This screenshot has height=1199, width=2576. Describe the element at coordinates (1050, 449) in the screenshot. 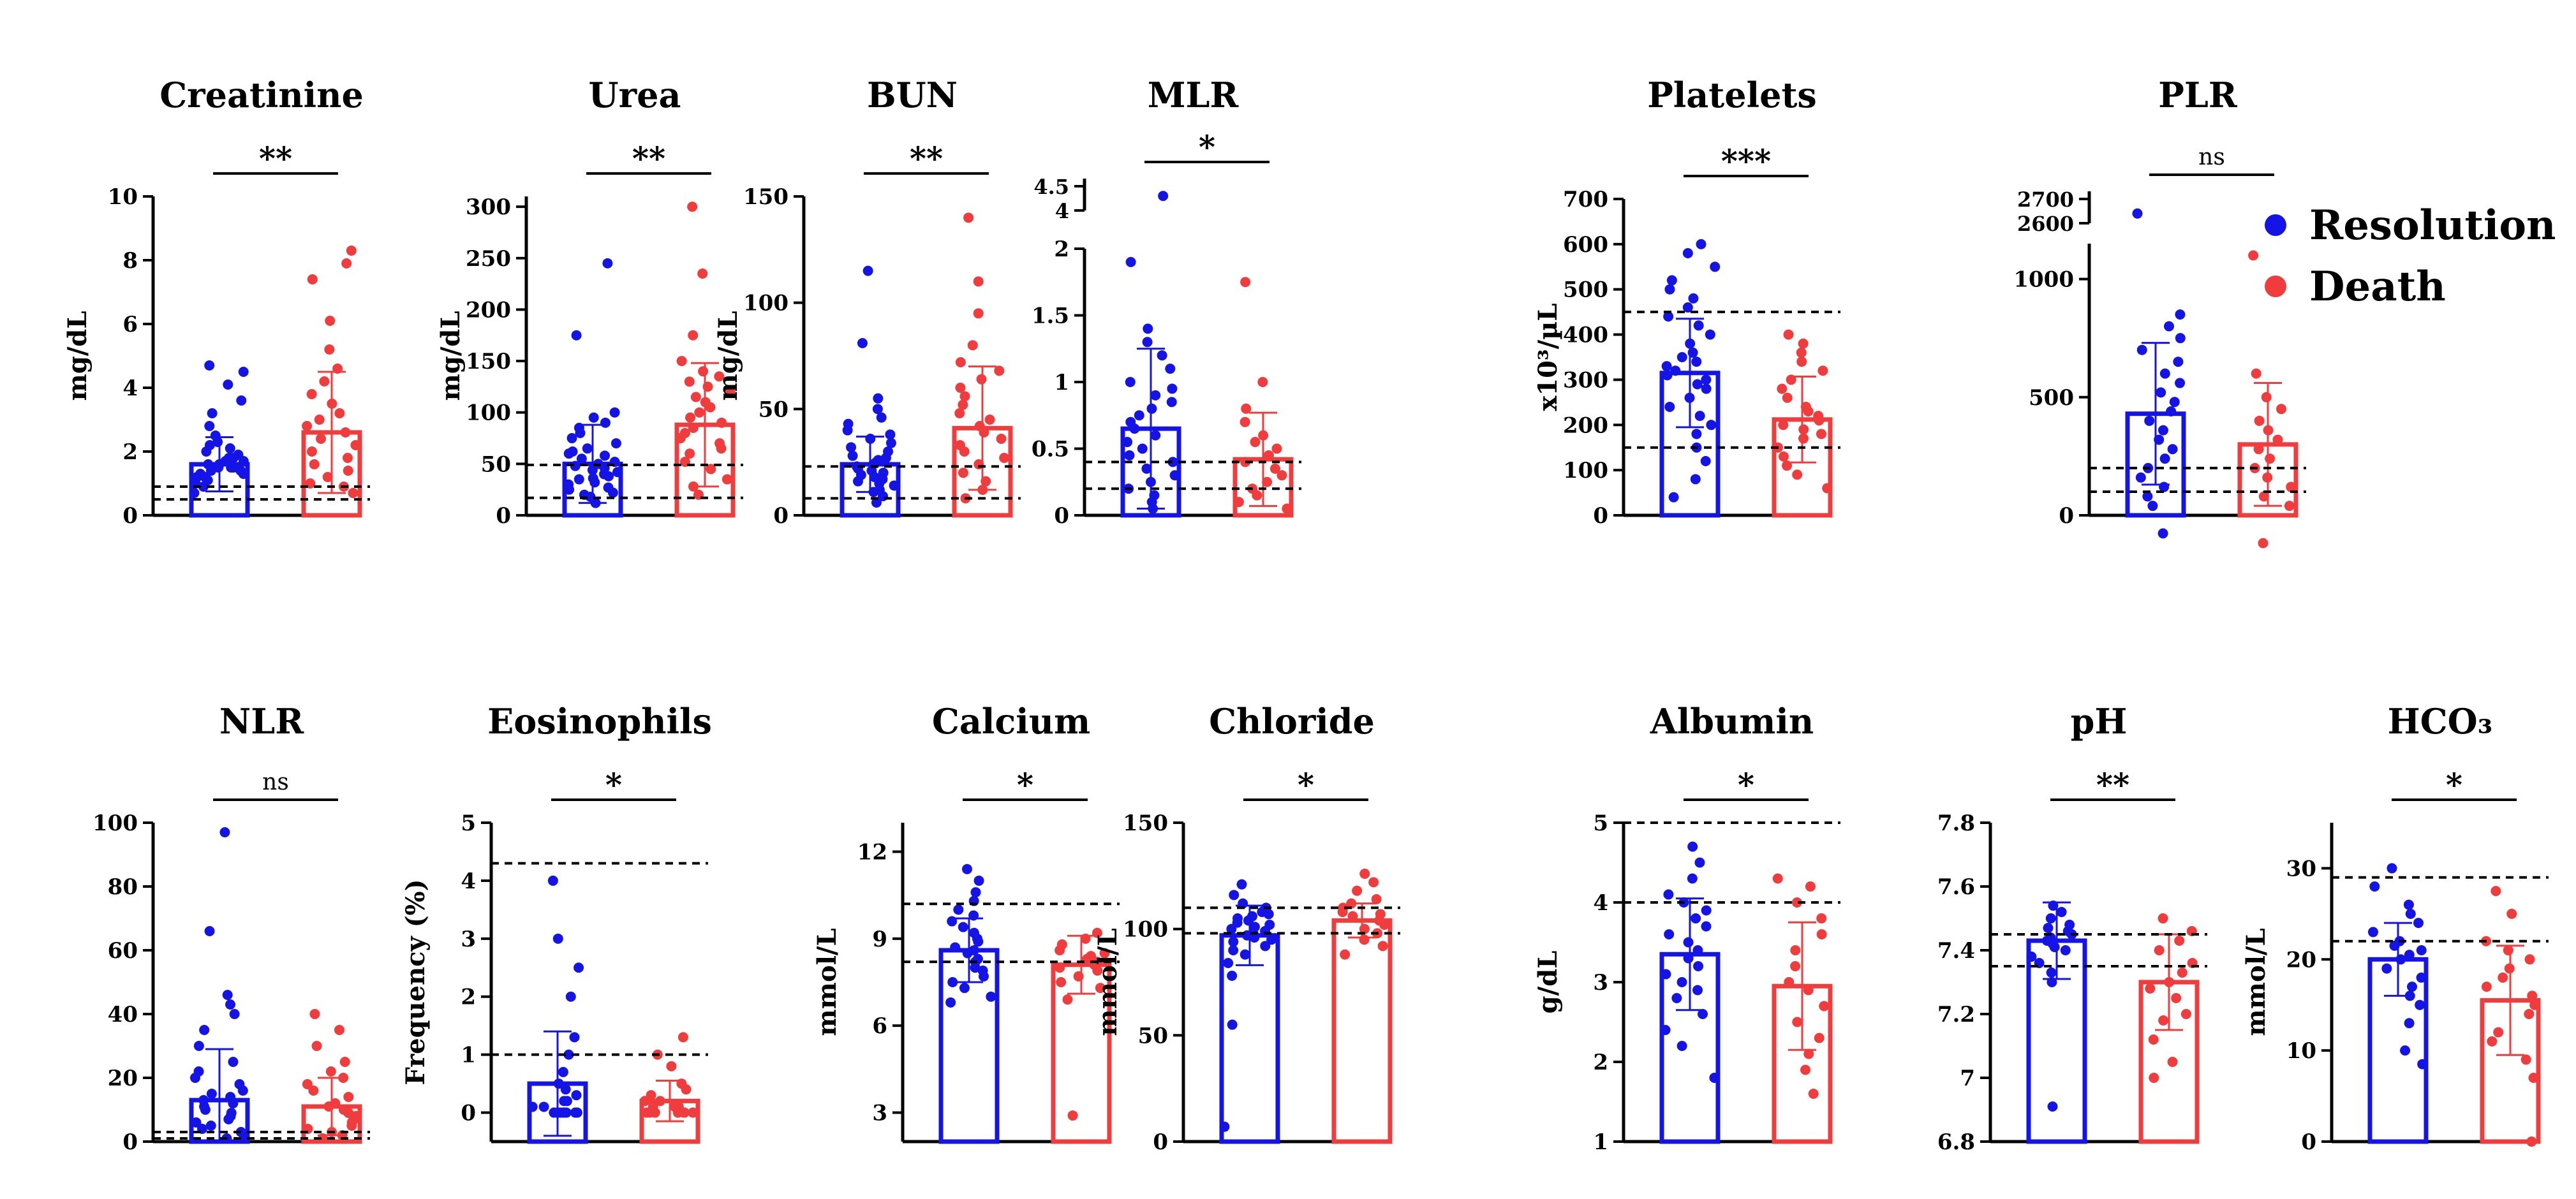

I see `ytick-label-mlr: 0.5` at that location.